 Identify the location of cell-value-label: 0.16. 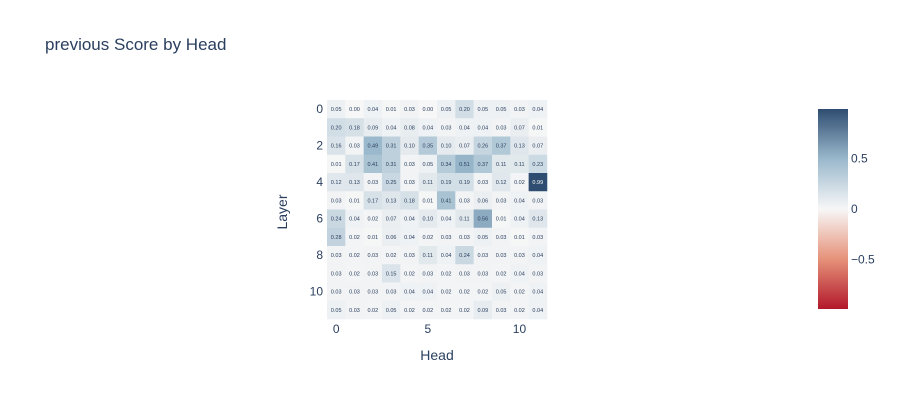
(336, 147).